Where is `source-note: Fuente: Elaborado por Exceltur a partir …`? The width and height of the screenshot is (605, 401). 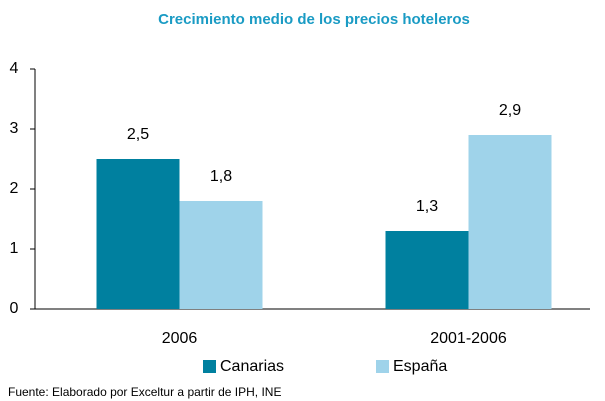
source-note: Fuente: Elaborado por Exceltur a partir … is located at coordinates (144, 392).